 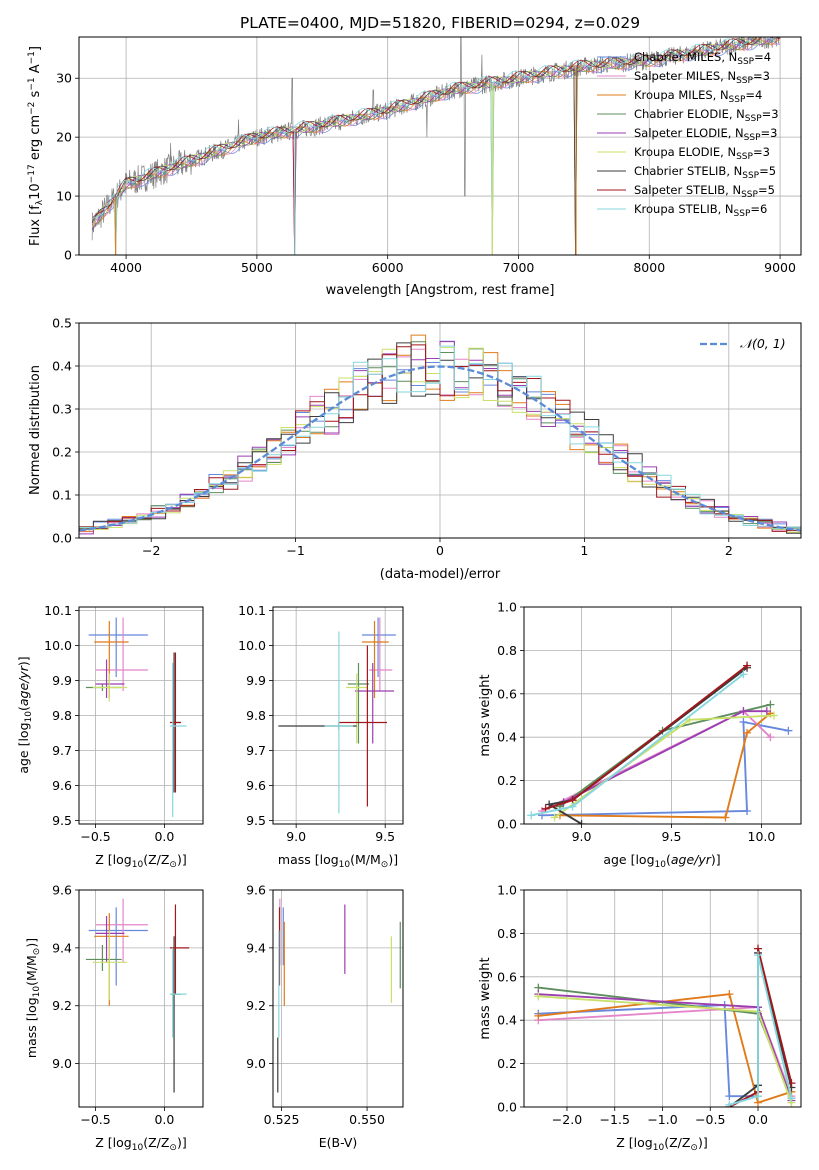 I want to click on normal-curve, so click(x=440, y=448).